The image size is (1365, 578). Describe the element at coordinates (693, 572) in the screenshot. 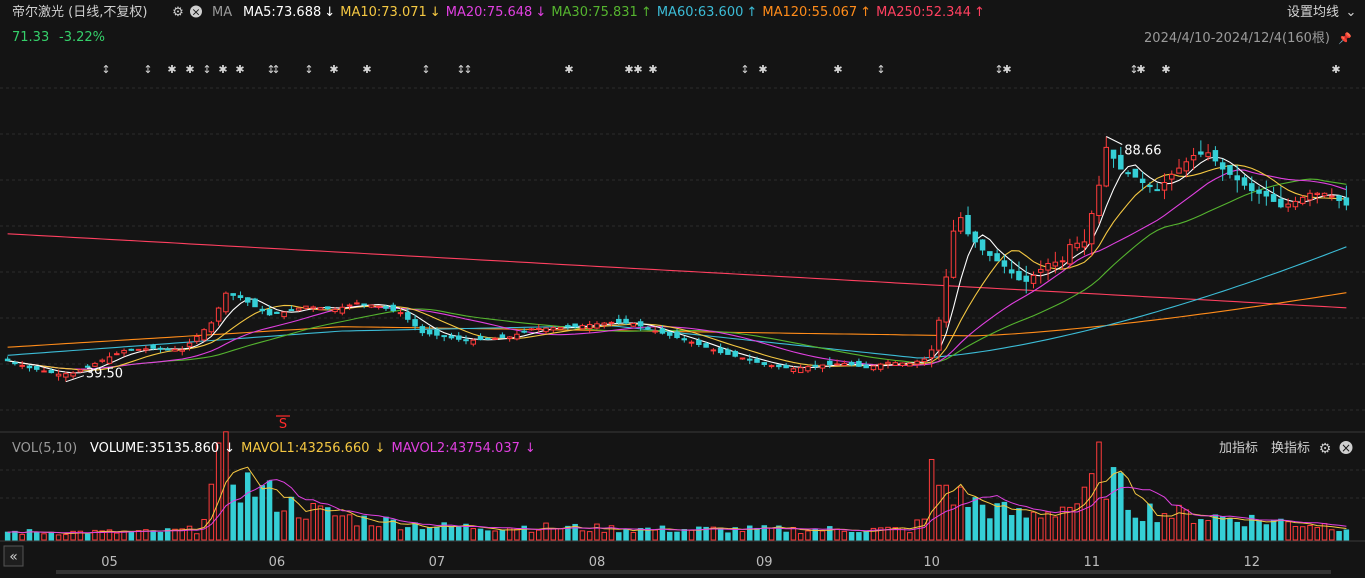

I see `horizontal-scrollbar` at that location.